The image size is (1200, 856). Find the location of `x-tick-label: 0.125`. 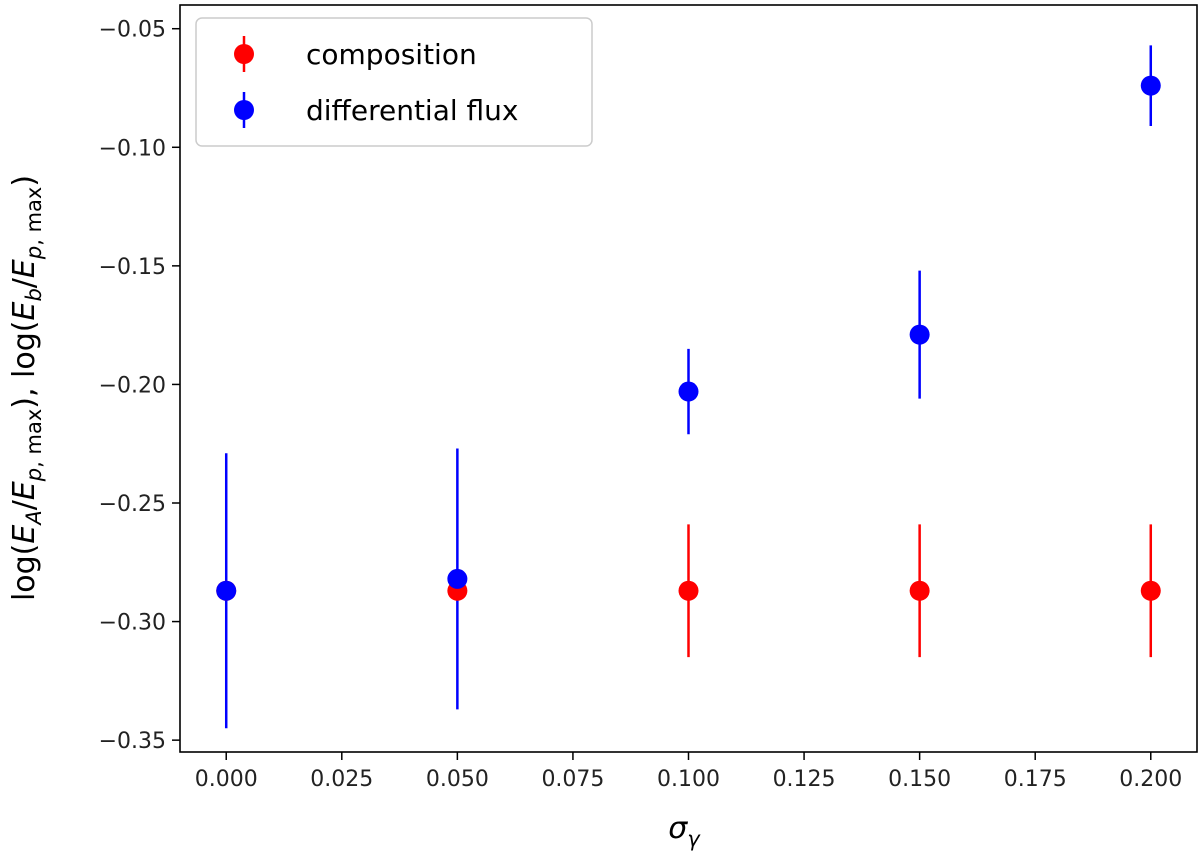

x-tick-label: 0.125 is located at coordinates (804, 779).